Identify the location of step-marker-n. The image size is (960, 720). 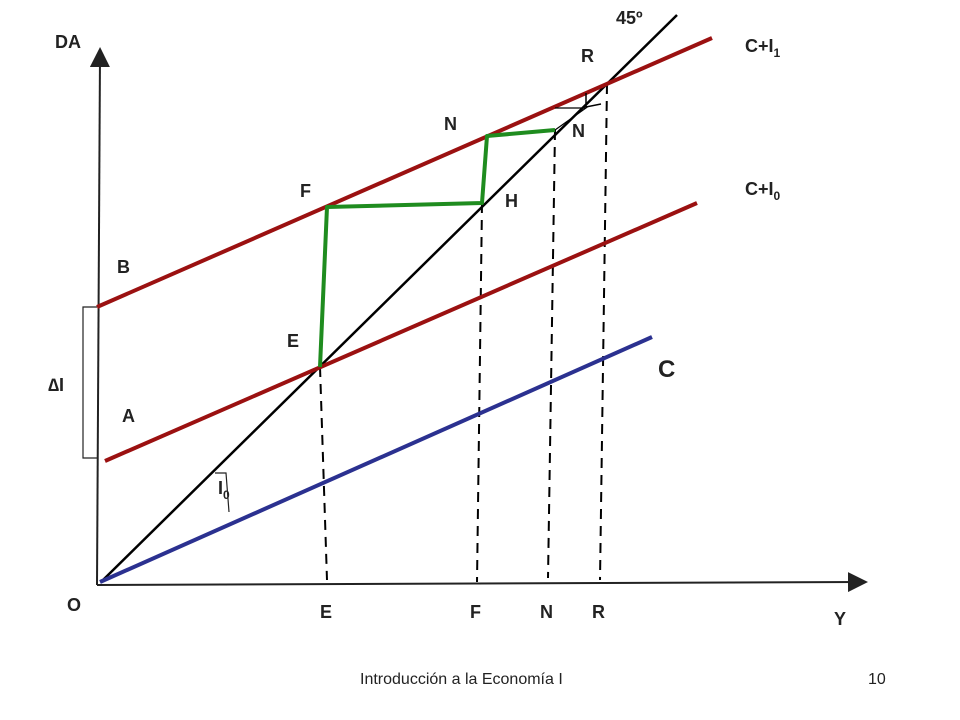
(571, 119).